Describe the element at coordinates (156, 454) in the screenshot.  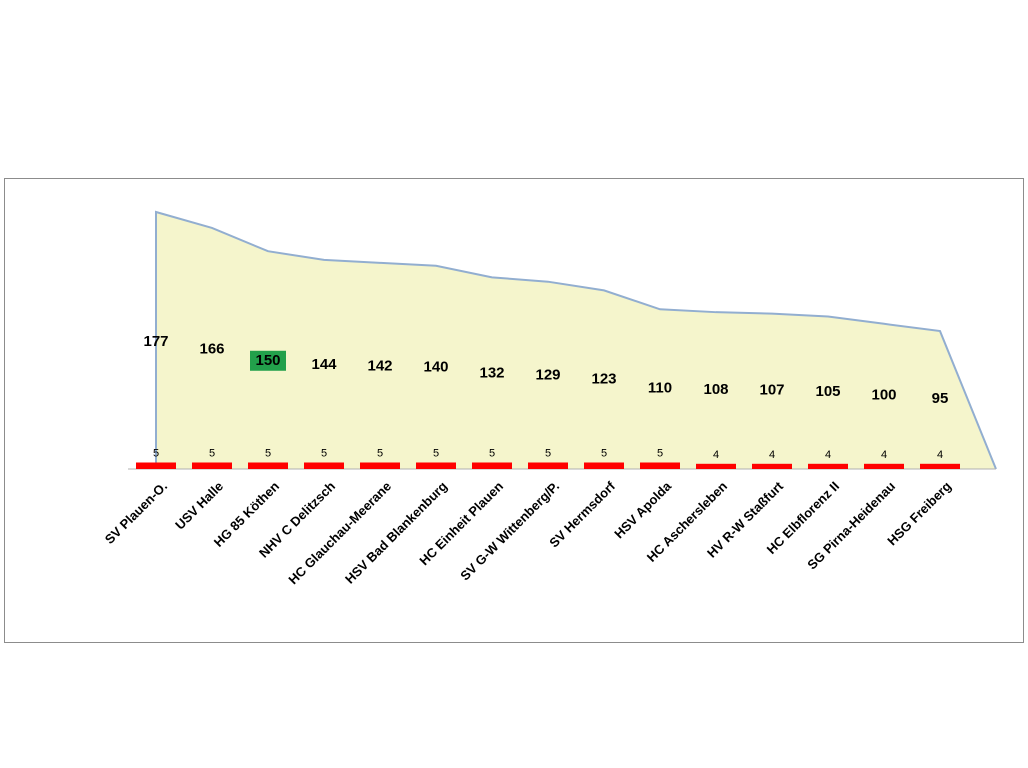
I see `bar-label-1: 5` at that location.